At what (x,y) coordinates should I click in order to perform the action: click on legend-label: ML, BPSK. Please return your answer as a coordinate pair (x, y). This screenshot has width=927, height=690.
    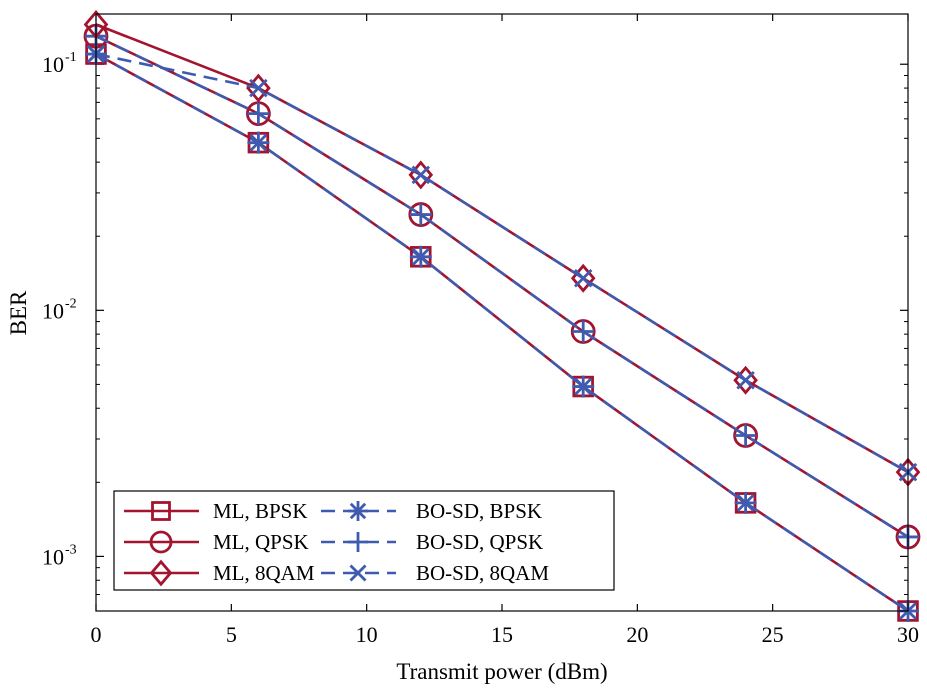
    Looking at the image, I should click on (260, 511).